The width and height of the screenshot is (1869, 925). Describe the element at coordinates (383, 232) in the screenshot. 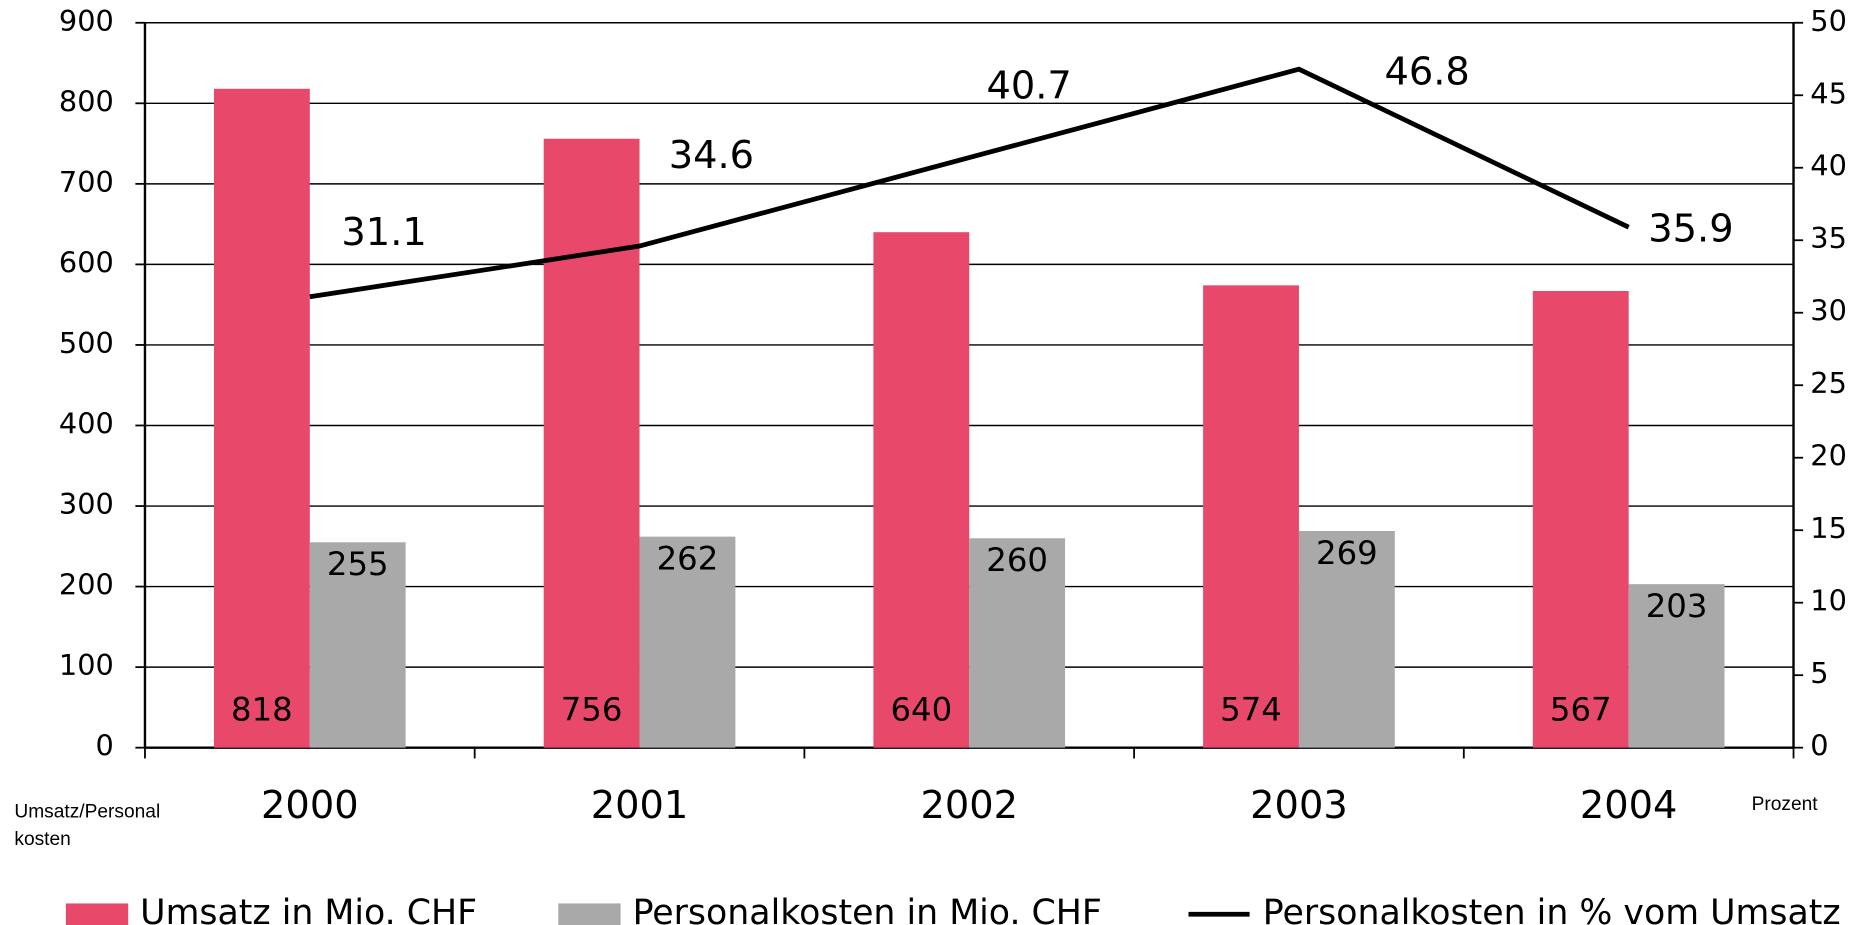

I see `line-value-label: 31.1` at that location.